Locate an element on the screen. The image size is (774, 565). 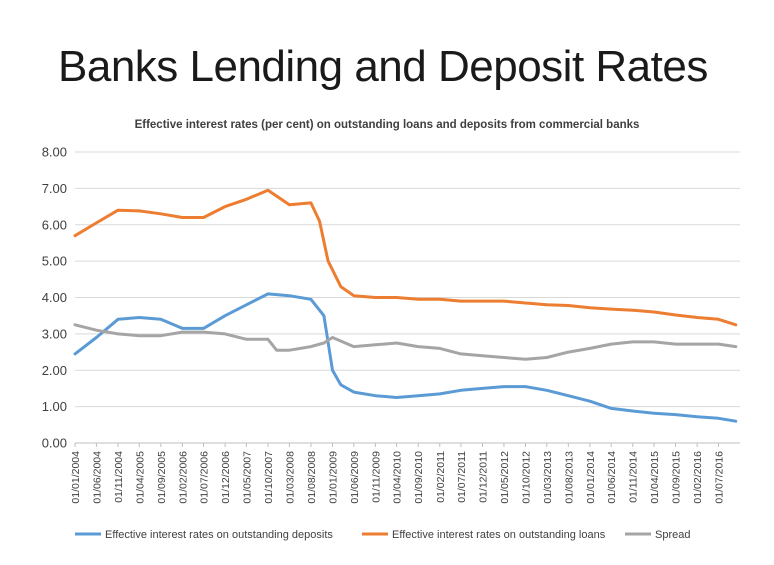
x-tick-label: 01/11/2004 is located at coordinates (119, 477).